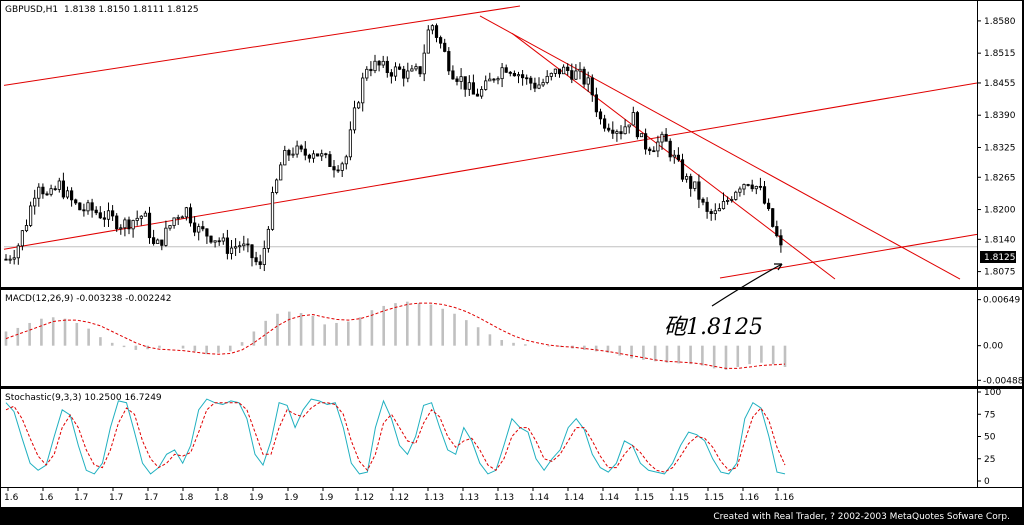  Describe the element at coordinates (713, 327) in the screenshot. I see `annotation-text: 砲1.8125` at that location.